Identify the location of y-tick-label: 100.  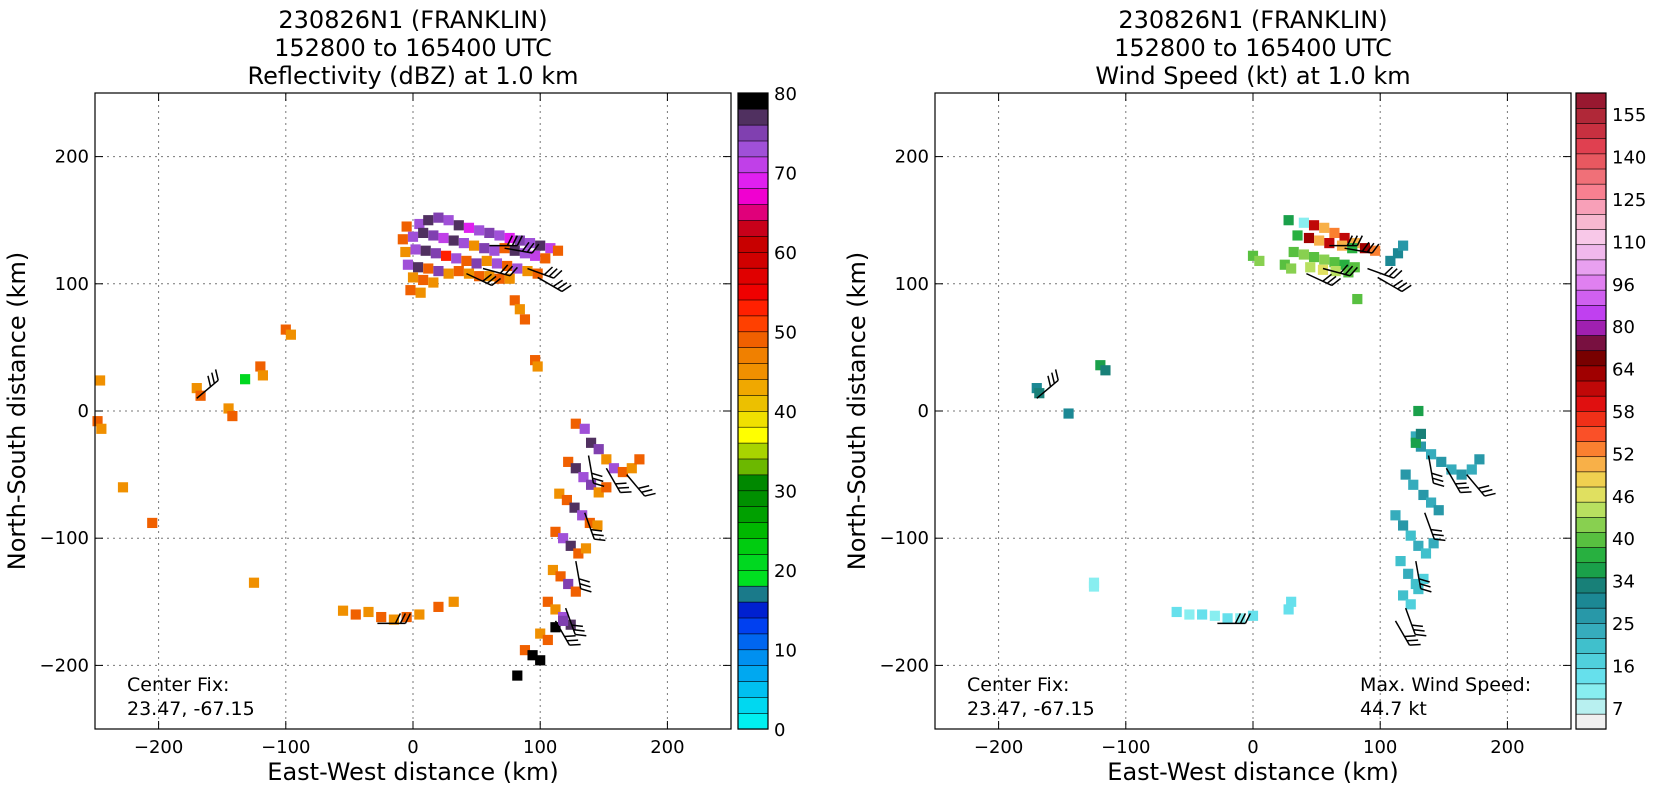
(912, 284).